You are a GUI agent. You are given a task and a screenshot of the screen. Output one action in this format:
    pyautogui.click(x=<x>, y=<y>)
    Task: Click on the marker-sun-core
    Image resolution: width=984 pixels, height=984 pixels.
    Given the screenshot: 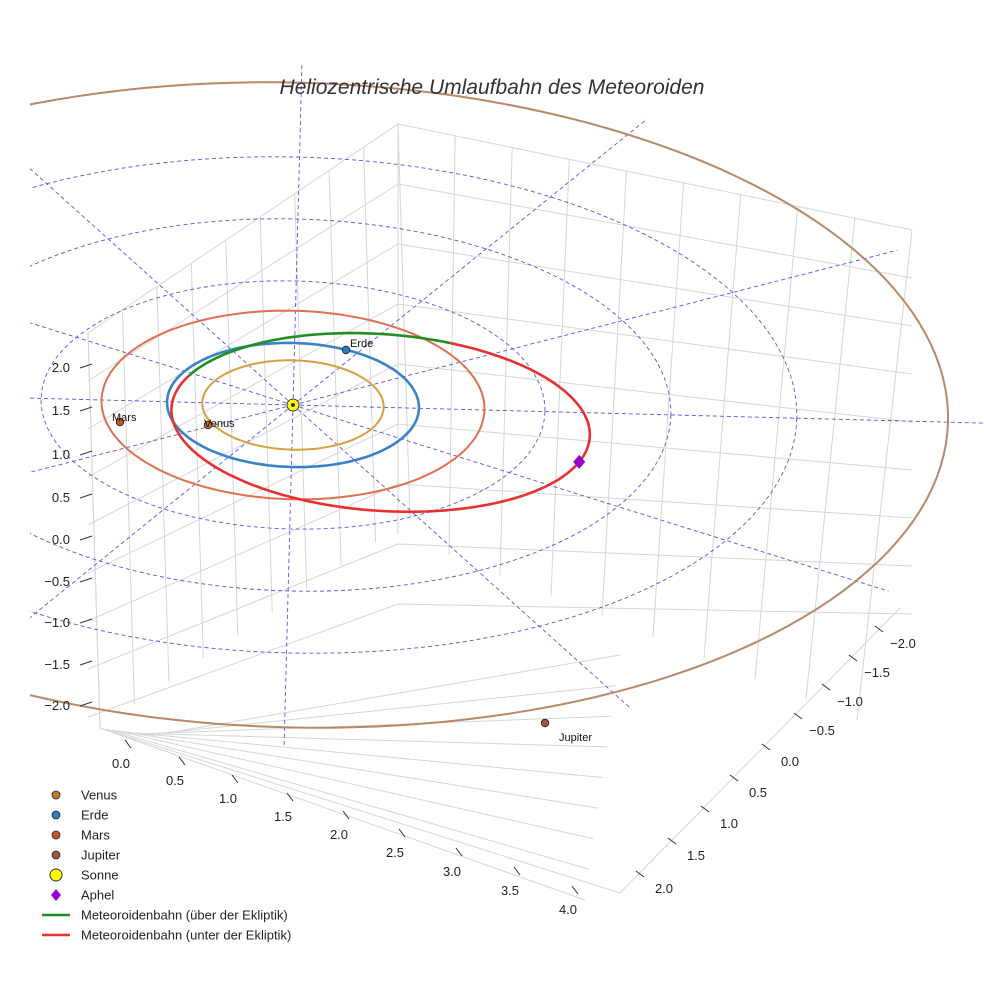 What is the action you would take?
    pyautogui.click(x=293, y=405)
    